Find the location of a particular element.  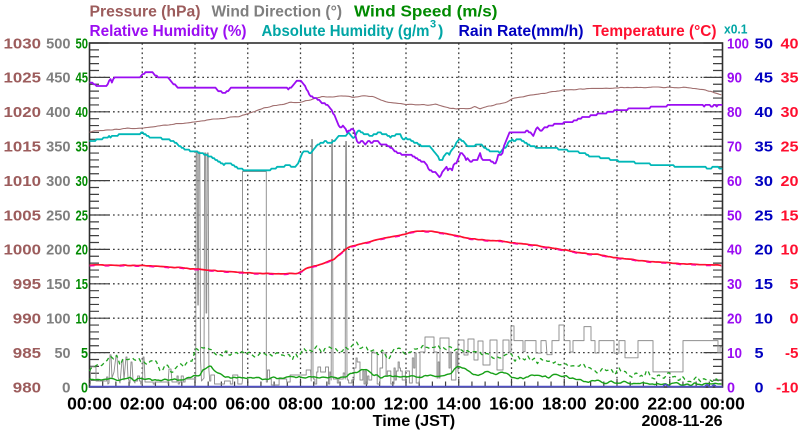

svg-text: Pressure (hPa) is located at coordinates (145, 12).